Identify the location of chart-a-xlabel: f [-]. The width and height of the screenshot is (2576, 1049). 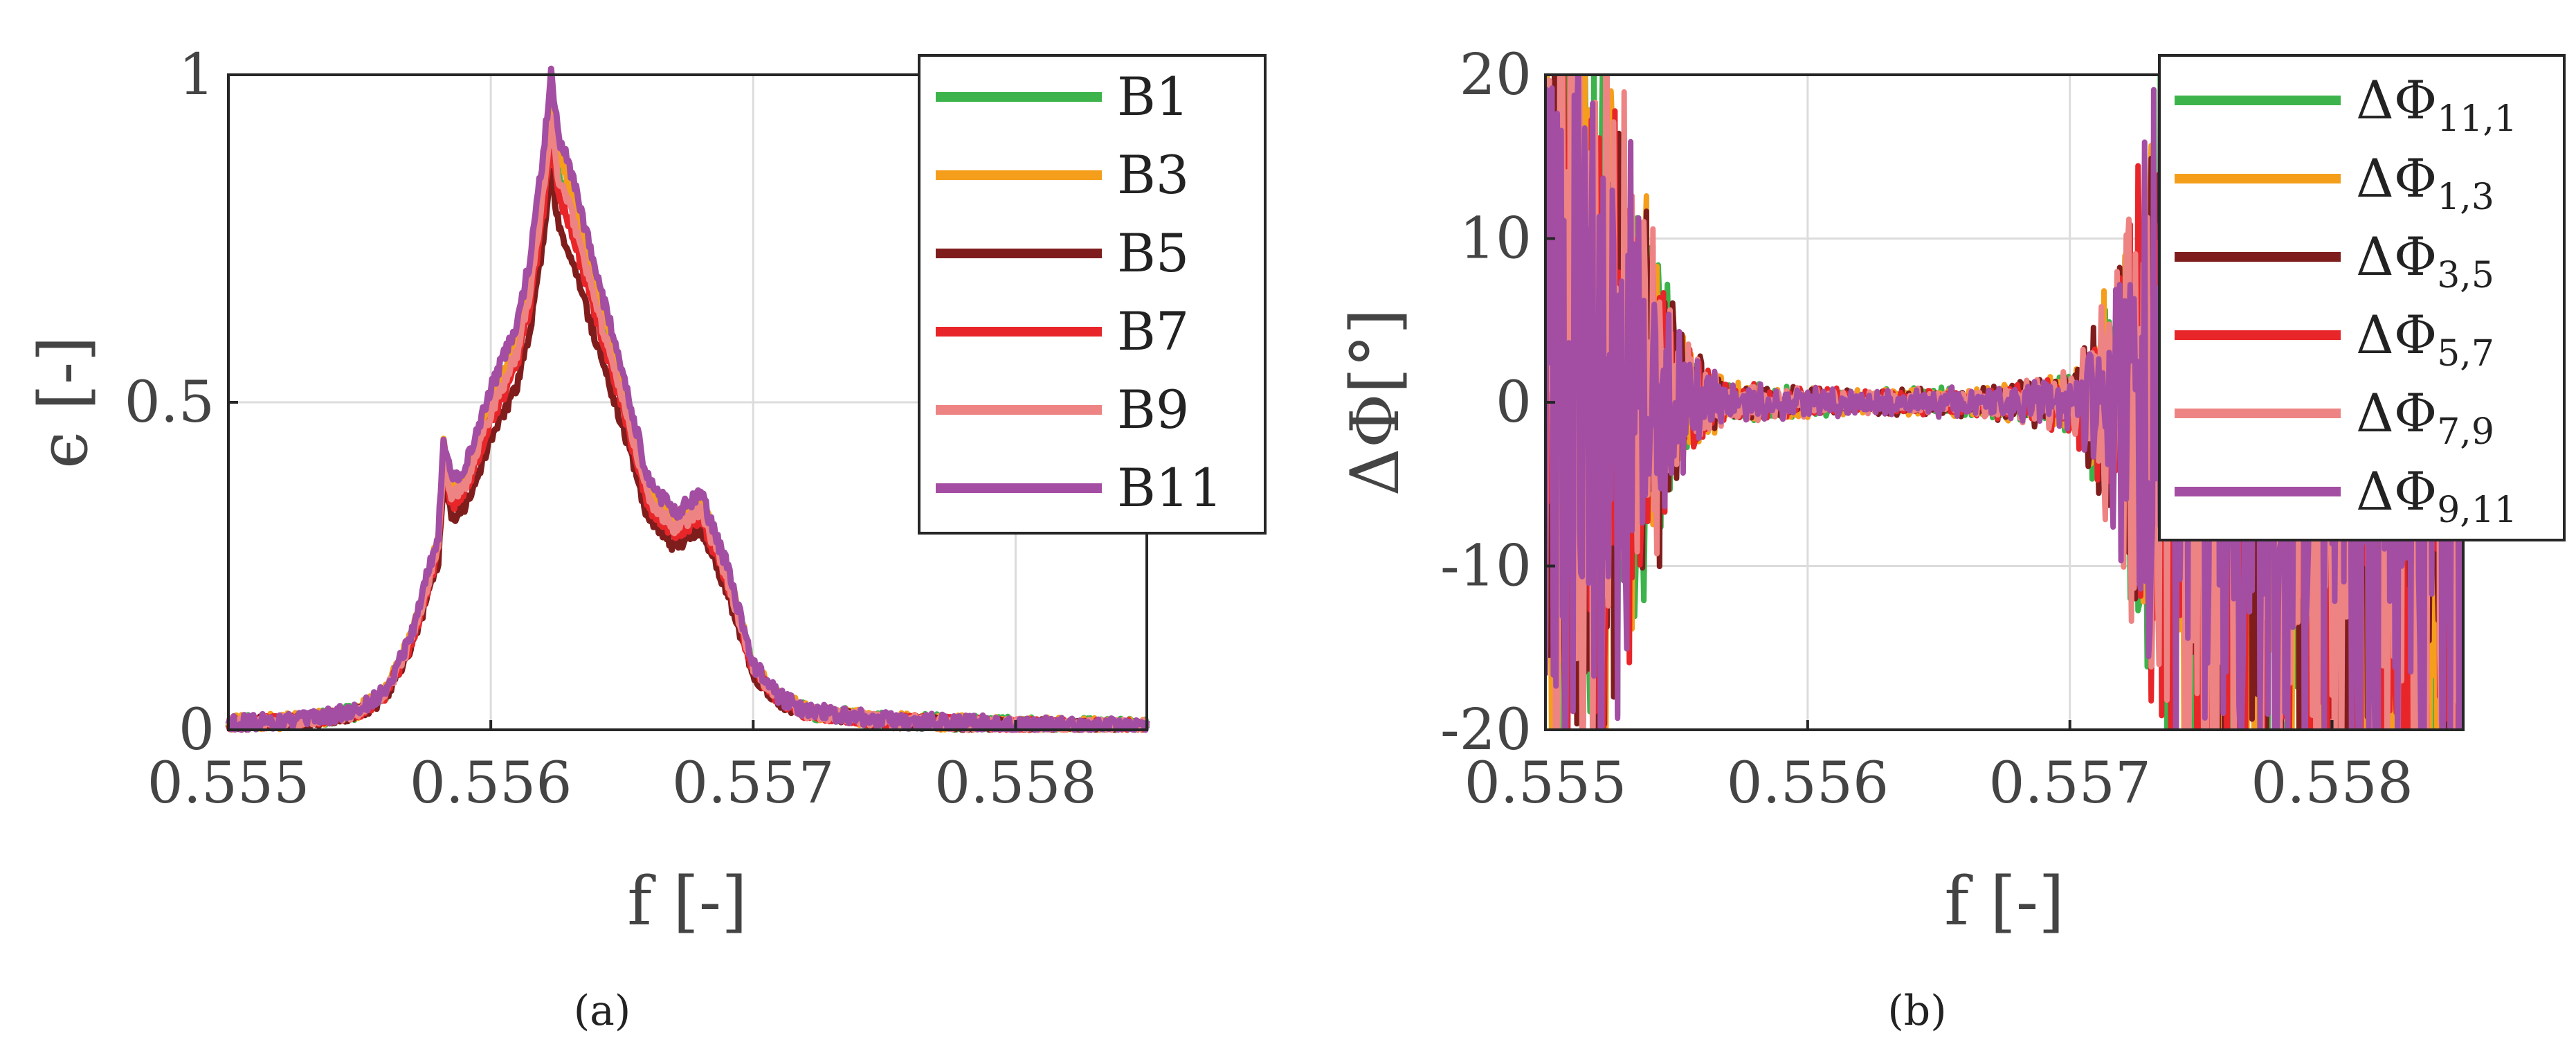
(687, 901).